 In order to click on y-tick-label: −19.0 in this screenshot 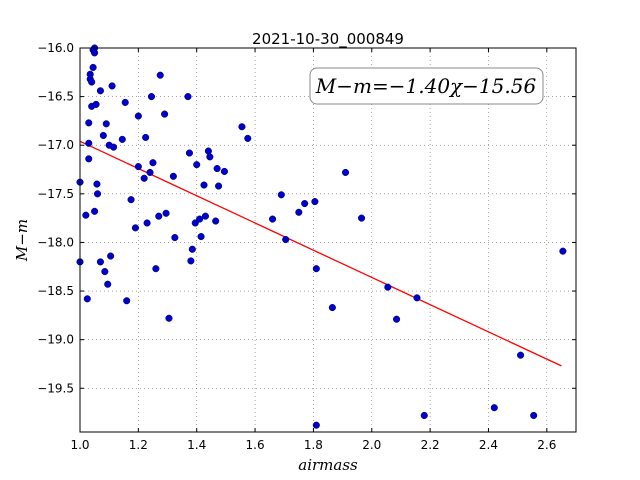, I will do `click(55, 340)`.